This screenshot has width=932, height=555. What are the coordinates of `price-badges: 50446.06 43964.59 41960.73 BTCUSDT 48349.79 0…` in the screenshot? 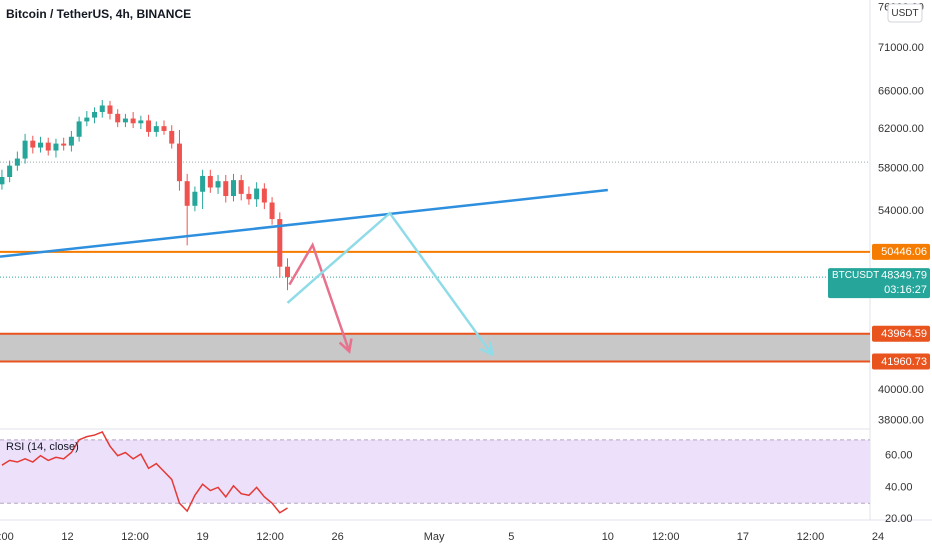 It's located at (879, 306).